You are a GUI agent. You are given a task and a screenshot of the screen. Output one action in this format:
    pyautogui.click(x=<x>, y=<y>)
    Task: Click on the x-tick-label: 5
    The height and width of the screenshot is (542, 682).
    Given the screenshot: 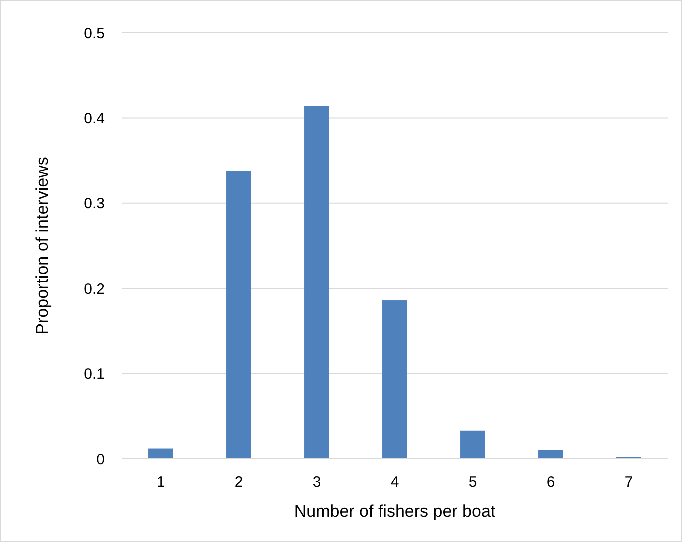 What is the action you would take?
    pyautogui.click(x=473, y=482)
    